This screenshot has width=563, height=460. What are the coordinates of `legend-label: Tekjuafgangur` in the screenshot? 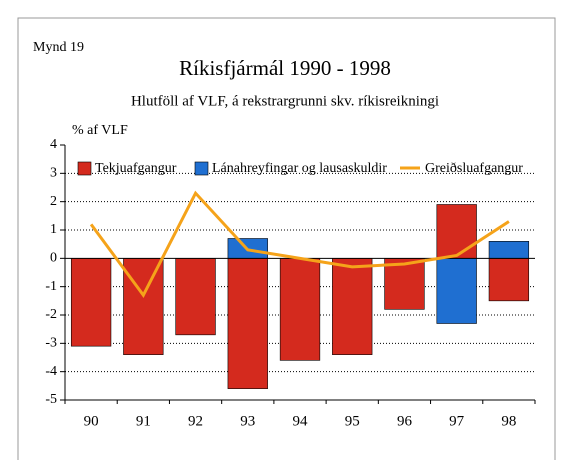 It's located at (136, 168).